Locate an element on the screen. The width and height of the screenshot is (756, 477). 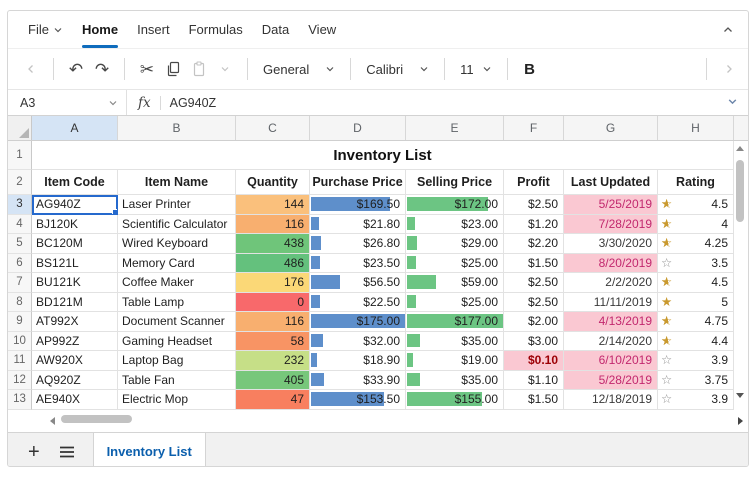
font-name-dropdown: Calibri is located at coordinates (397, 69).